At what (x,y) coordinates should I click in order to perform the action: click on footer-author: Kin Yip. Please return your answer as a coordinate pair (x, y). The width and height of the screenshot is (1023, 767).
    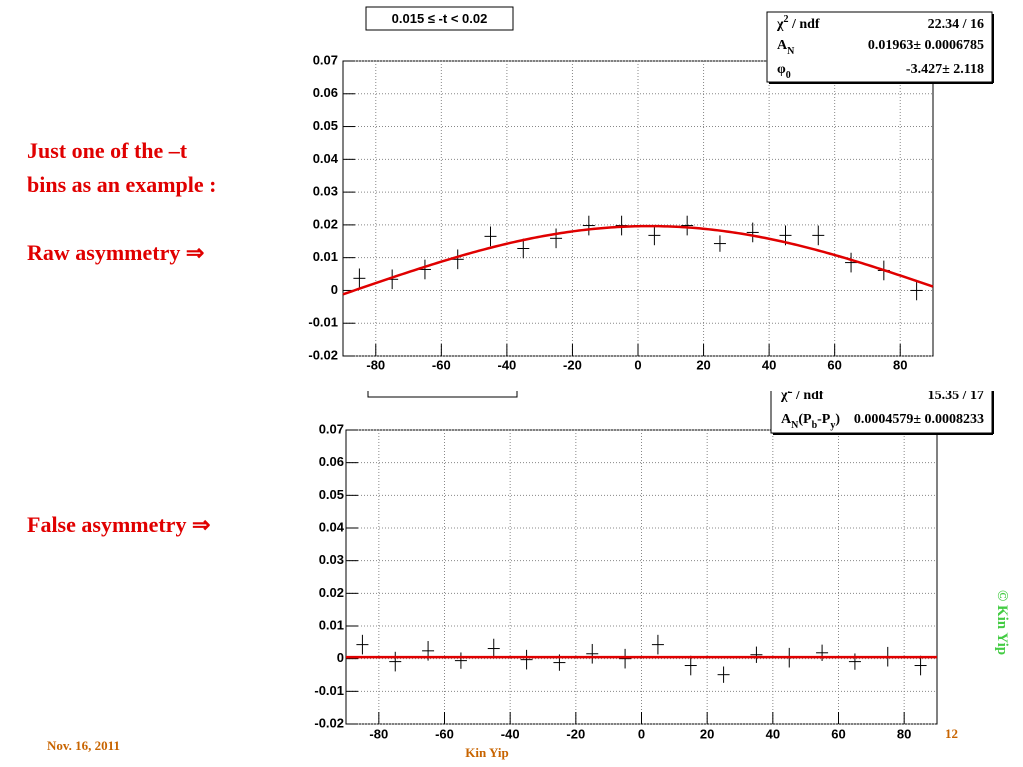
    Looking at the image, I should click on (486, 752).